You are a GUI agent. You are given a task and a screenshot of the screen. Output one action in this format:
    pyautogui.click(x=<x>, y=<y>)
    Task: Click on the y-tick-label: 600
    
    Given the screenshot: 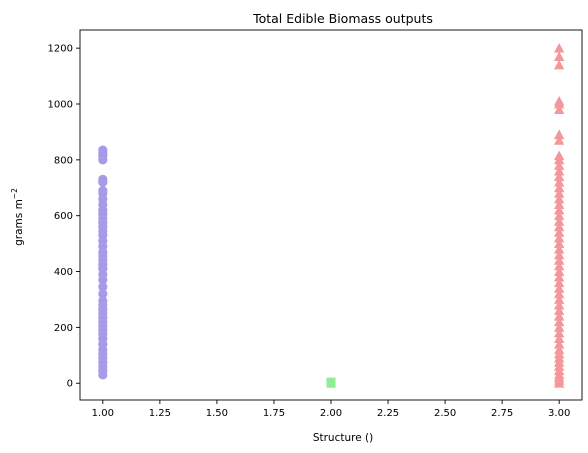 What is the action you would take?
    pyautogui.click(x=63, y=216)
    